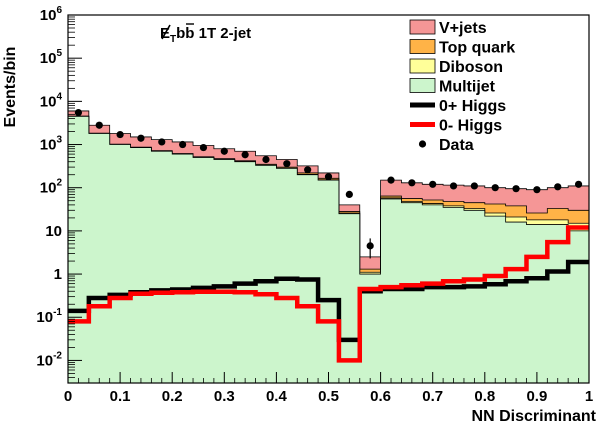 This screenshot has height=429, width=600. What do you see at coordinates (166, 32) in the screenshot?
I see `met-slash` at bounding box center [166, 32].